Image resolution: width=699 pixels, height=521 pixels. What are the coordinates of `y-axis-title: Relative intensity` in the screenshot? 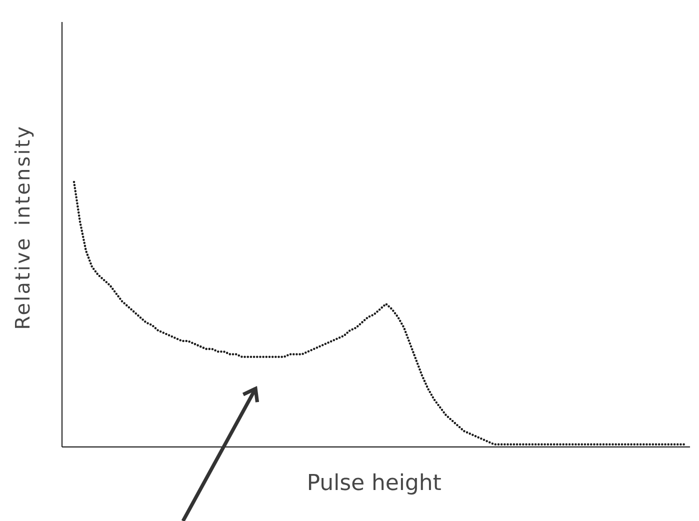 It's located at (24, 227).